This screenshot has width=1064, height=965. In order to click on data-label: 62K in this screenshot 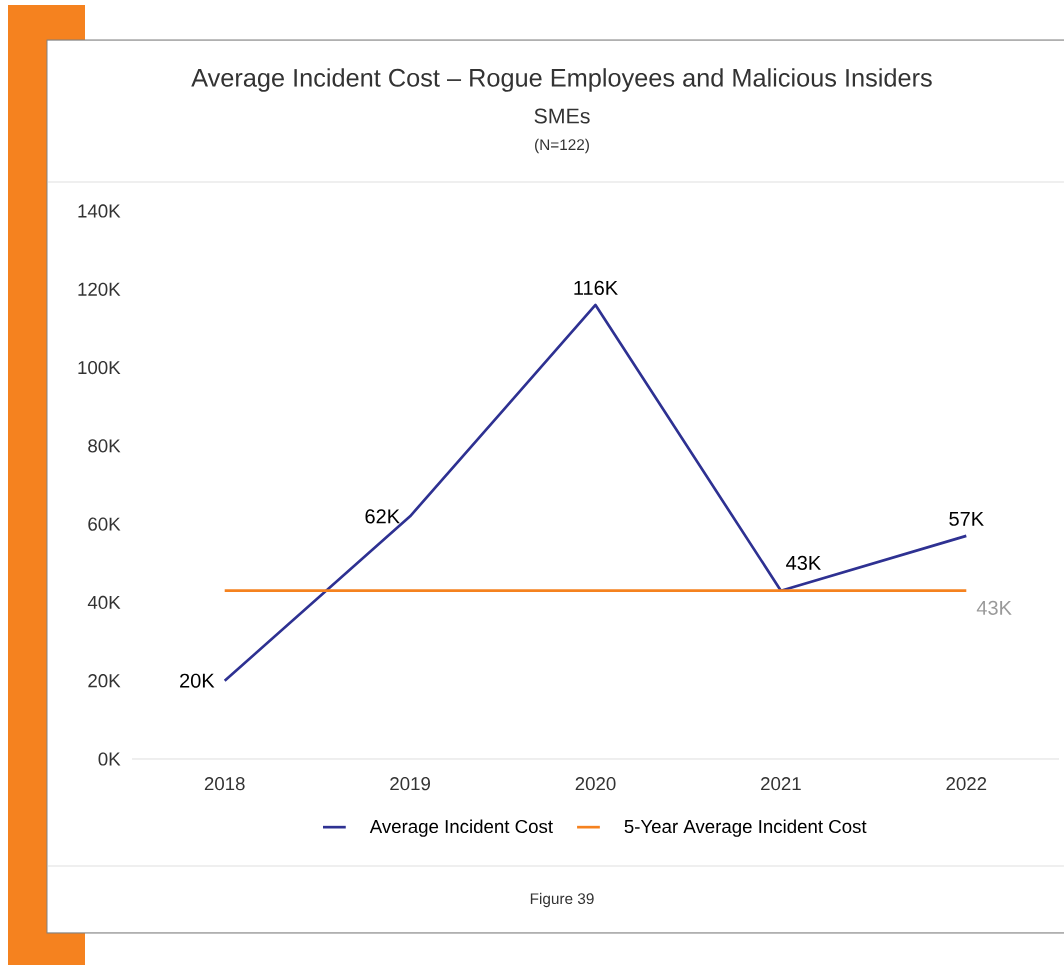, I will do `click(382, 516)`.